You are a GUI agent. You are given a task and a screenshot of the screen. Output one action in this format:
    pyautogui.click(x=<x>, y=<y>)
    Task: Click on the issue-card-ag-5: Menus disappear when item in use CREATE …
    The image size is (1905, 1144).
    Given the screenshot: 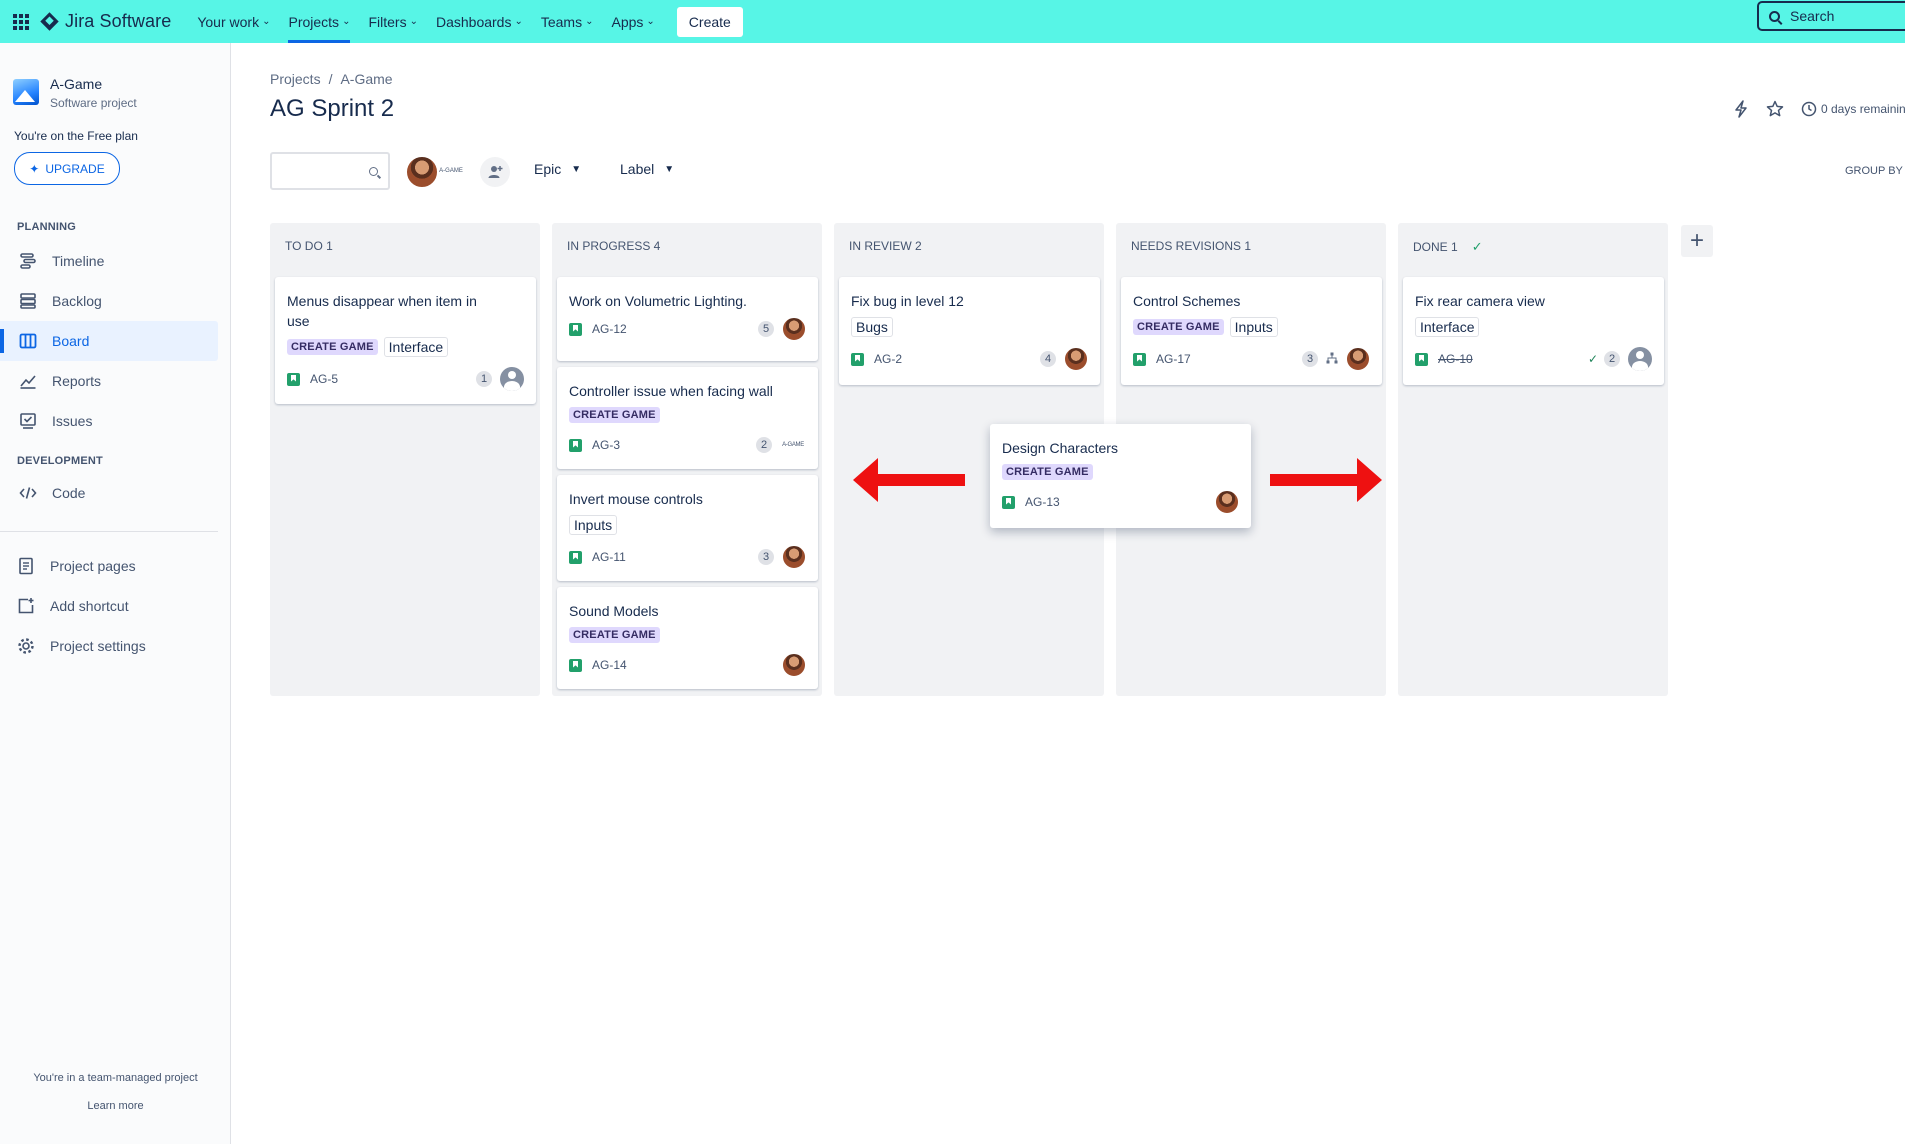 What is the action you would take?
    pyautogui.click(x=405, y=340)
    